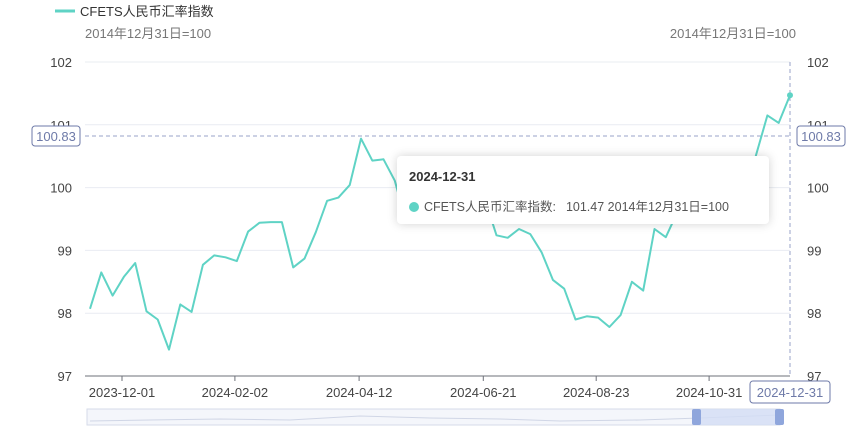  I want to click on x-tick-label: 2024-06-21, so click(483, 392).